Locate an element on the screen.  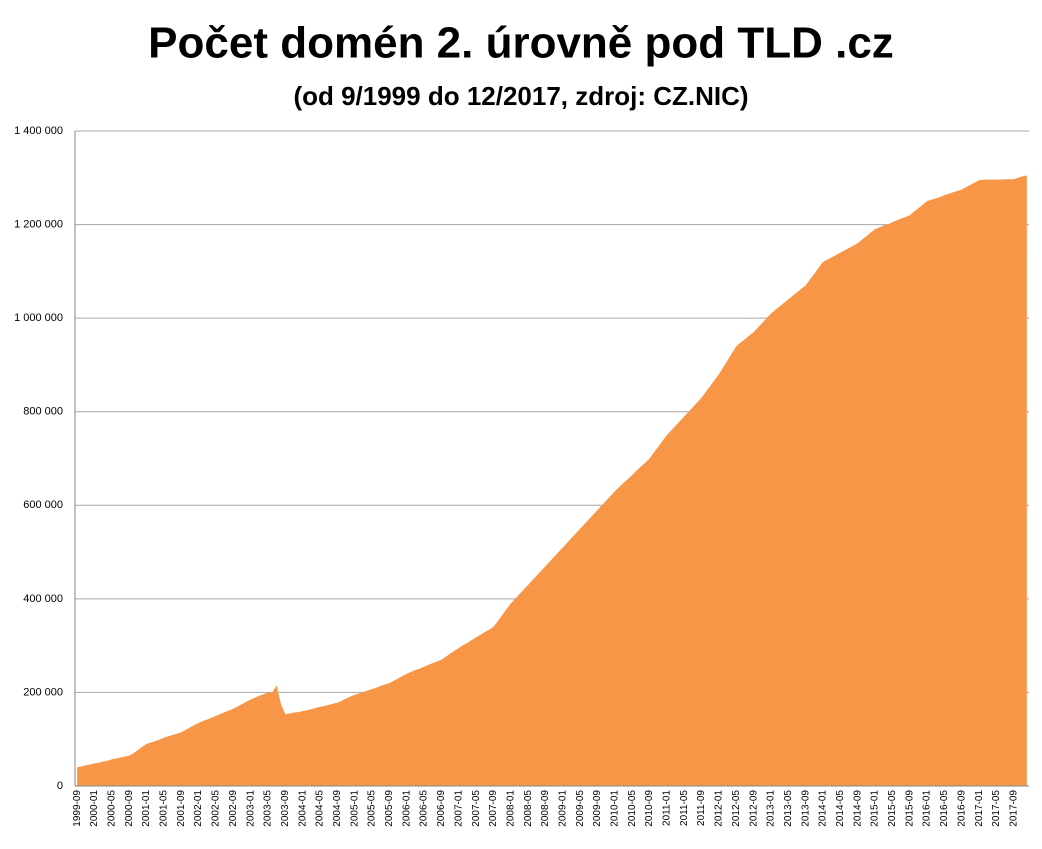
x-tick-label: 2000-01 is located at coordinates (94, 808).